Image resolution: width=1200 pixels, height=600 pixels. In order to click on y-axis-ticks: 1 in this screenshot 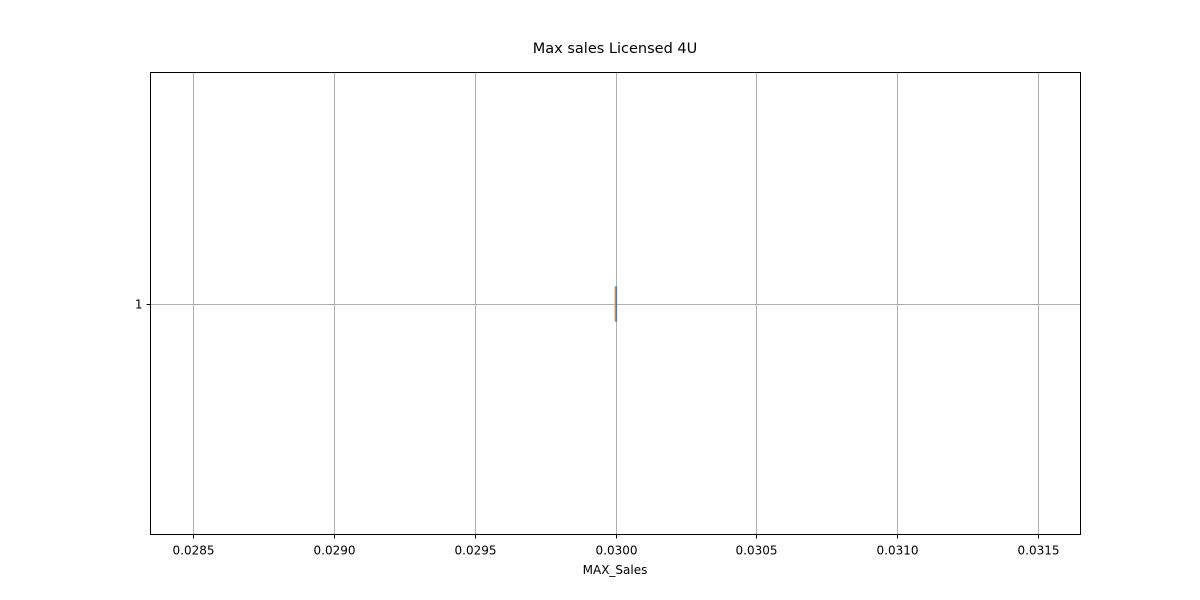, I will do `click(143, 305)`.